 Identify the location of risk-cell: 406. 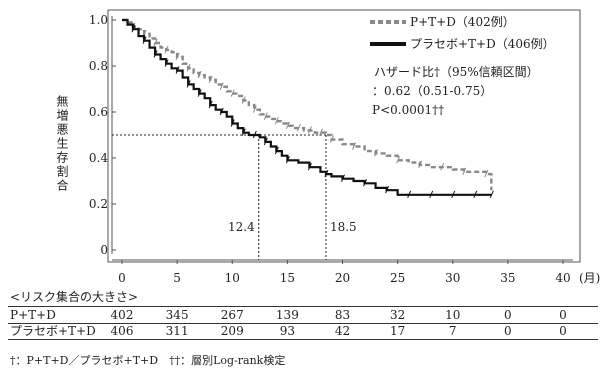
(122, 331).